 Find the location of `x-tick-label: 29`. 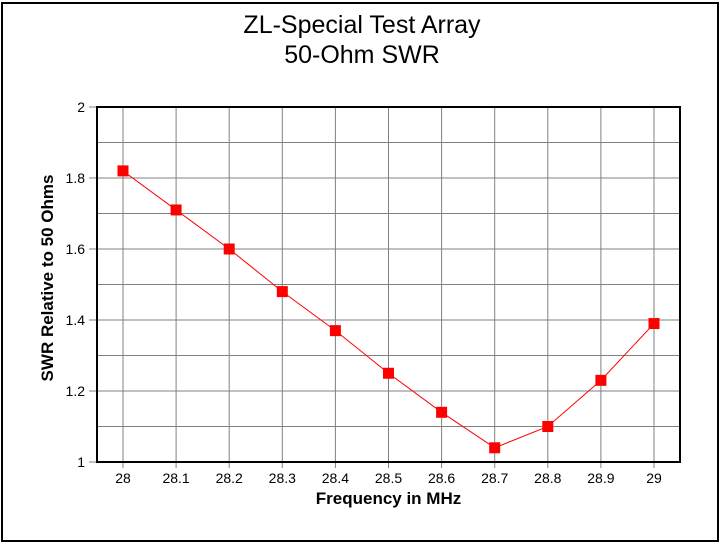

x-tick-label: 29 is located at coordinates (654, 478).